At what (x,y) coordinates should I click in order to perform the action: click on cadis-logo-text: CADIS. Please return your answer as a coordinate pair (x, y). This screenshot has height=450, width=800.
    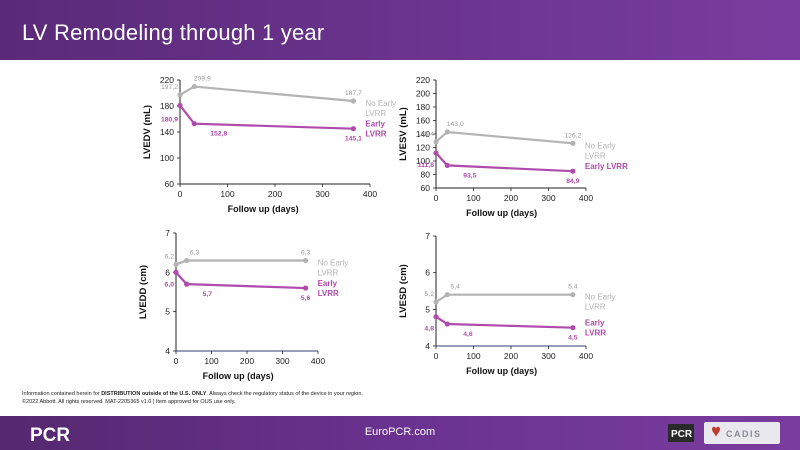
    Looking at the image, I should click on (744, 434).